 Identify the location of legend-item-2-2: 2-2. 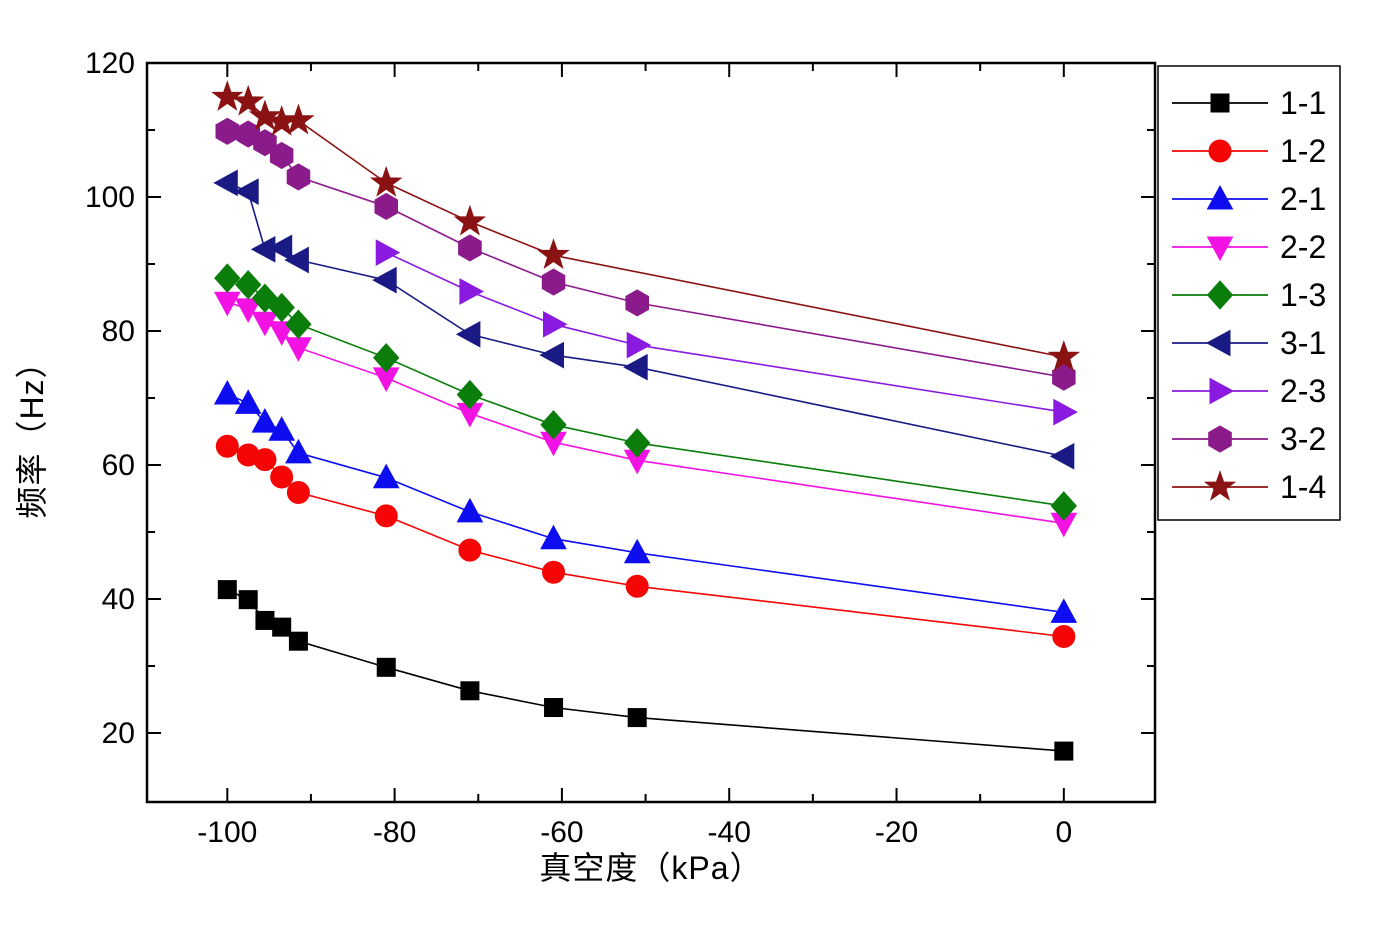
(1249, 247).